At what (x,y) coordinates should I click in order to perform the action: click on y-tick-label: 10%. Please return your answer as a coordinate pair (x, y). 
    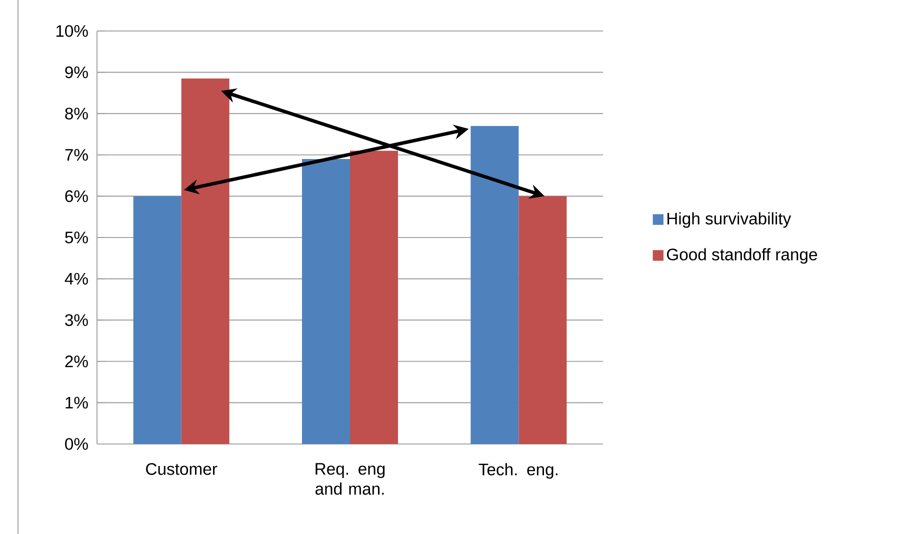
    Looking at the image, I should click on (72, 31).